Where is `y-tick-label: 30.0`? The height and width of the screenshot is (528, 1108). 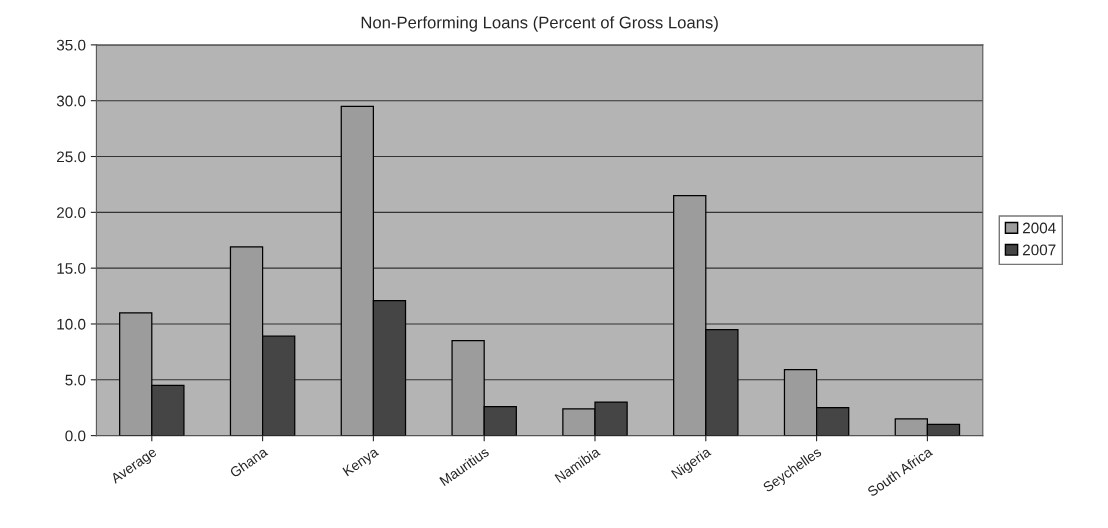 y-tick-label: 30.0 is located at coordinates (71, 101).